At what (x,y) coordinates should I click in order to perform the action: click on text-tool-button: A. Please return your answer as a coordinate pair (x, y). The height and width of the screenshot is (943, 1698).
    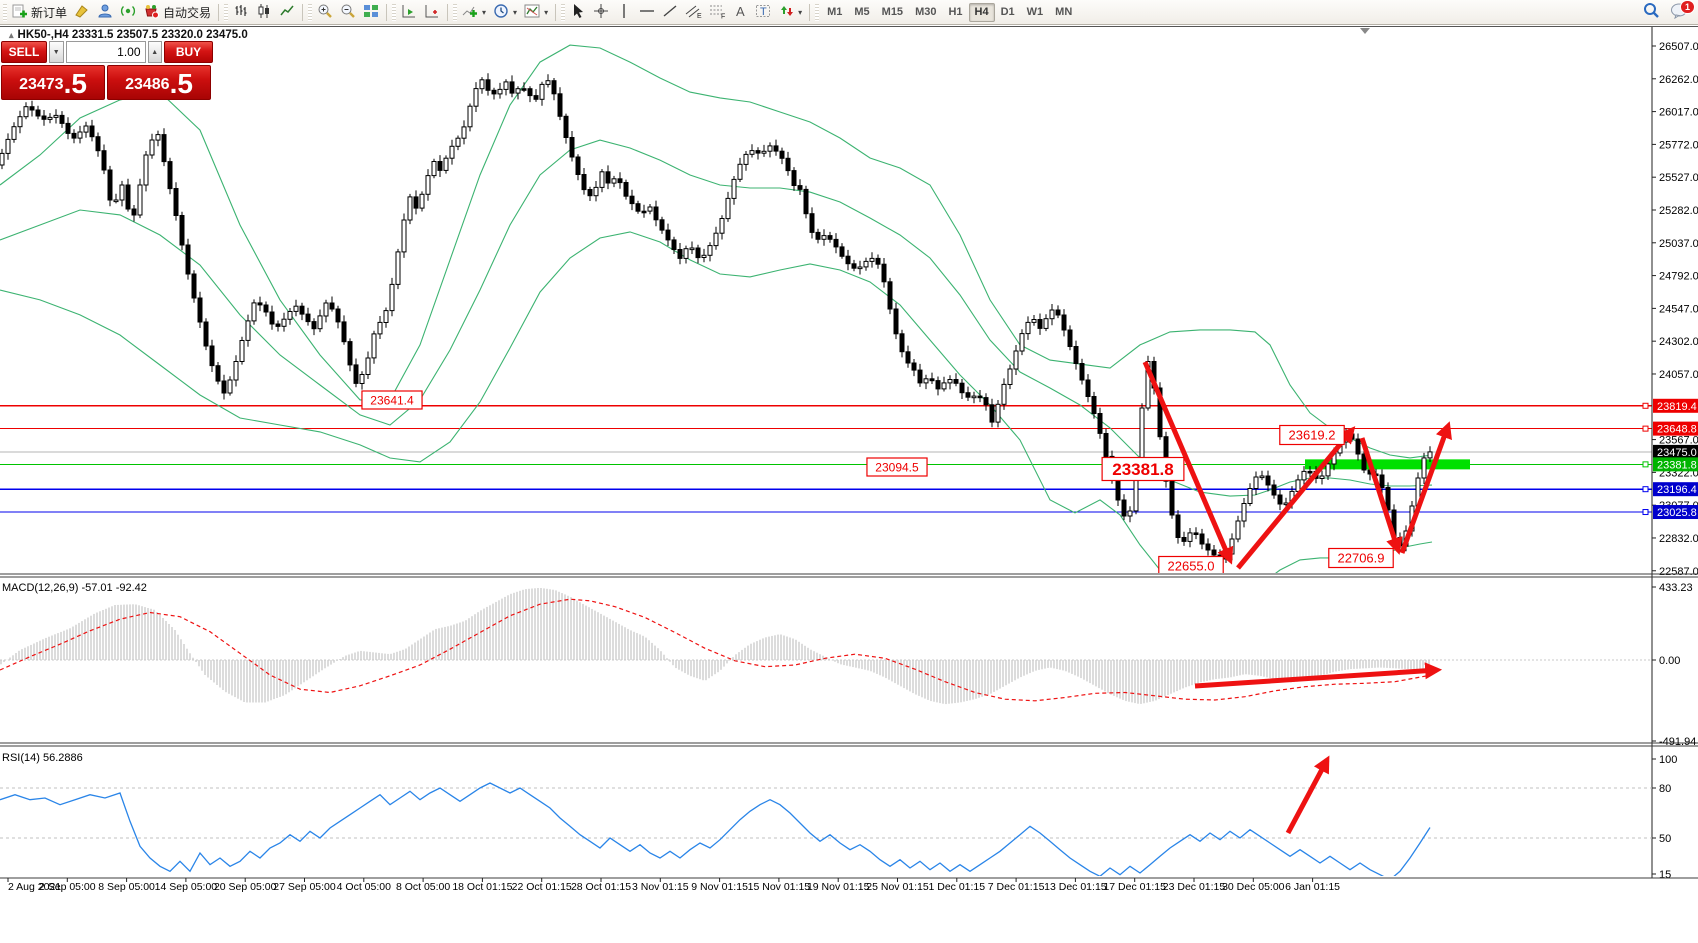
    Looking at the image, I should click on (740, 12).